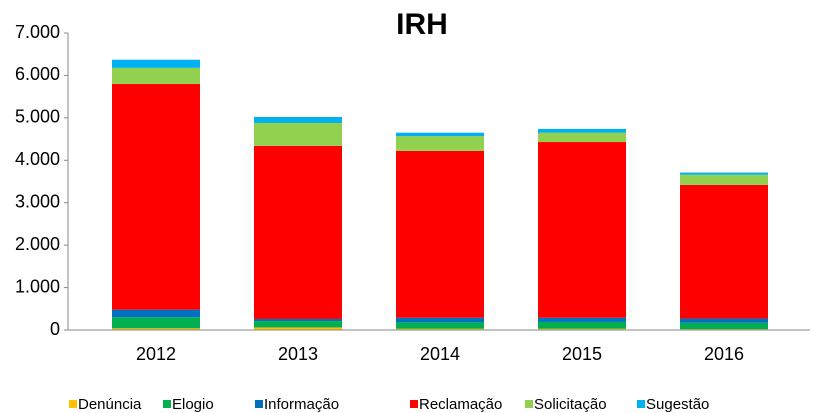  What do you see at coordinates (55, 329) in the screenshot?
I see `y-tick-label: 0` at bounding box center [55, 329].